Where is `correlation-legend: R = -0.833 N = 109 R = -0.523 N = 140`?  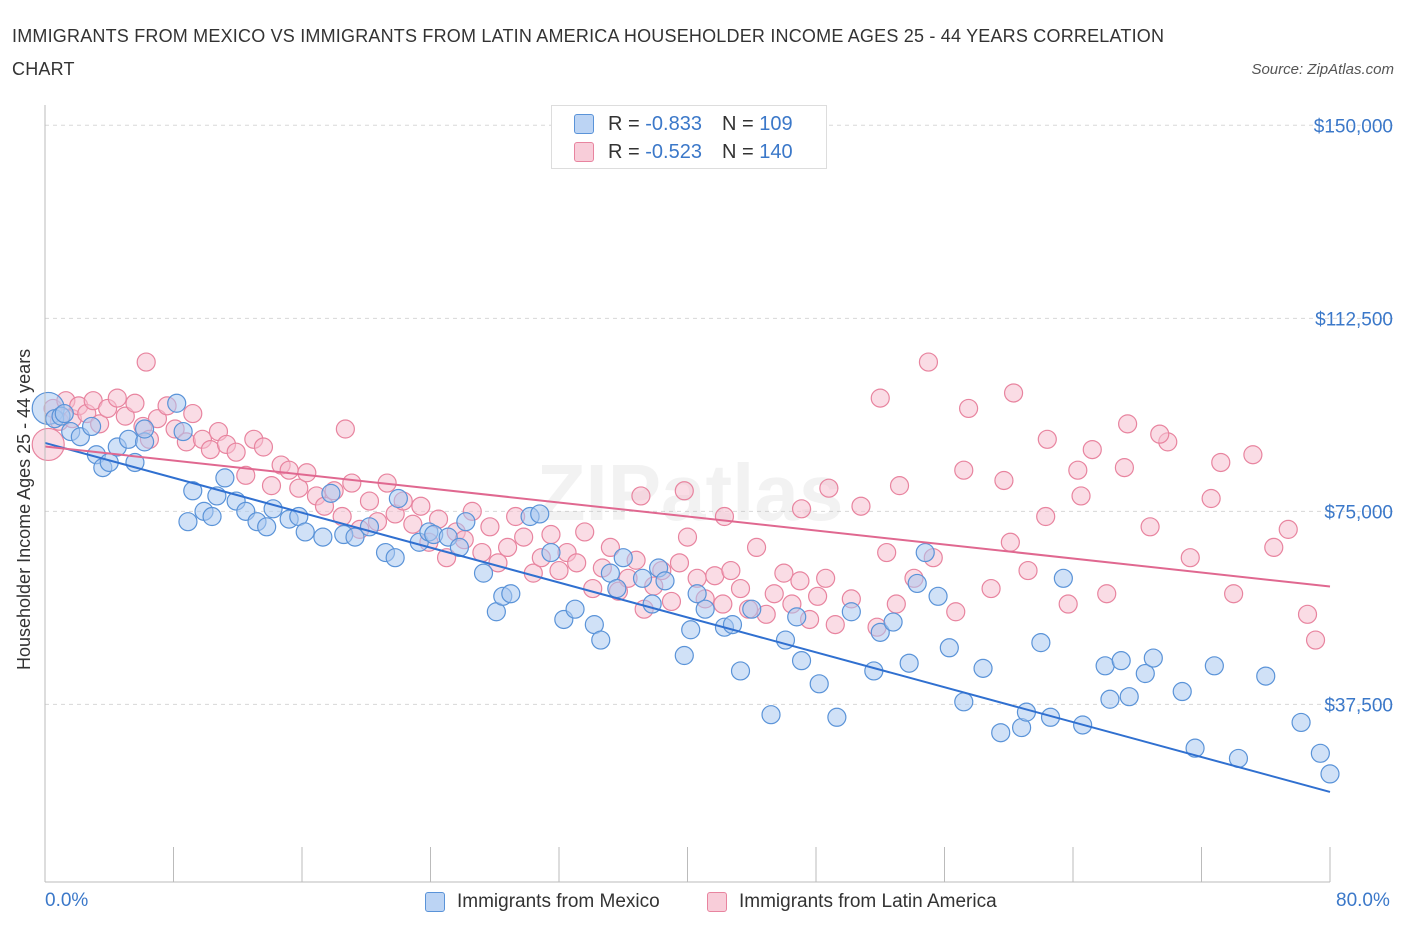
correlation-legend: R = -0.833 N = 109 R = -0.523 N = 140 is located at coordinates (689, 137).